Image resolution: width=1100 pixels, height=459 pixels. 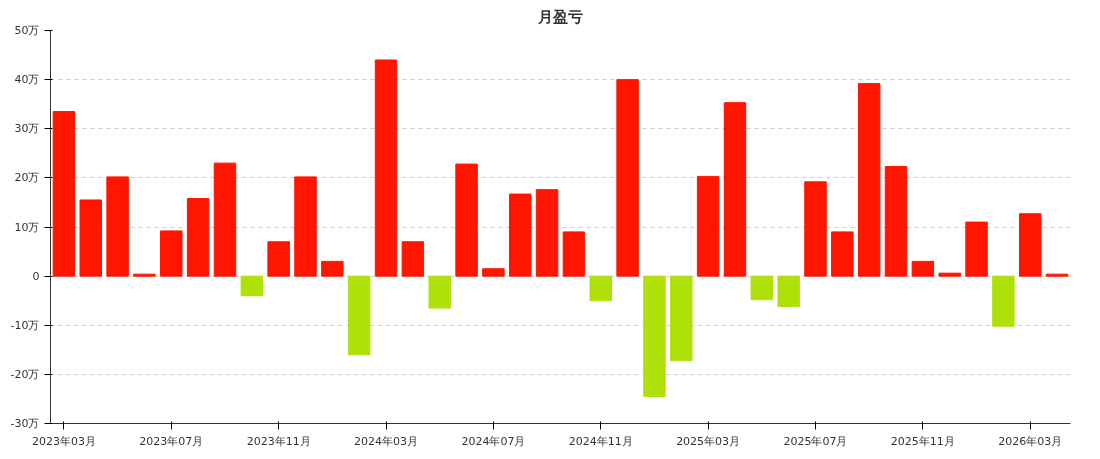 What do you see at coordinates (600, 441) in the screenshot?
I see `x-tick-label: 2024年11月` at bounding box center [600, 441].